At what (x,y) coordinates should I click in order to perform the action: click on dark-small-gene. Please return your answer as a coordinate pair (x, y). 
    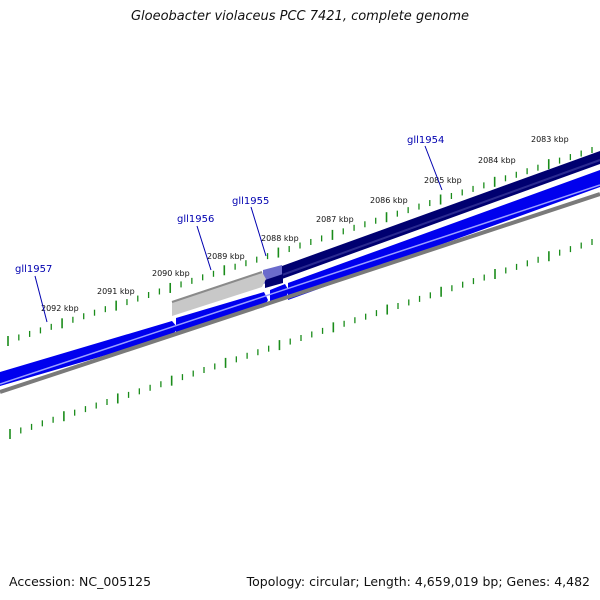
    Looking at the image, I should click on (274, 281).